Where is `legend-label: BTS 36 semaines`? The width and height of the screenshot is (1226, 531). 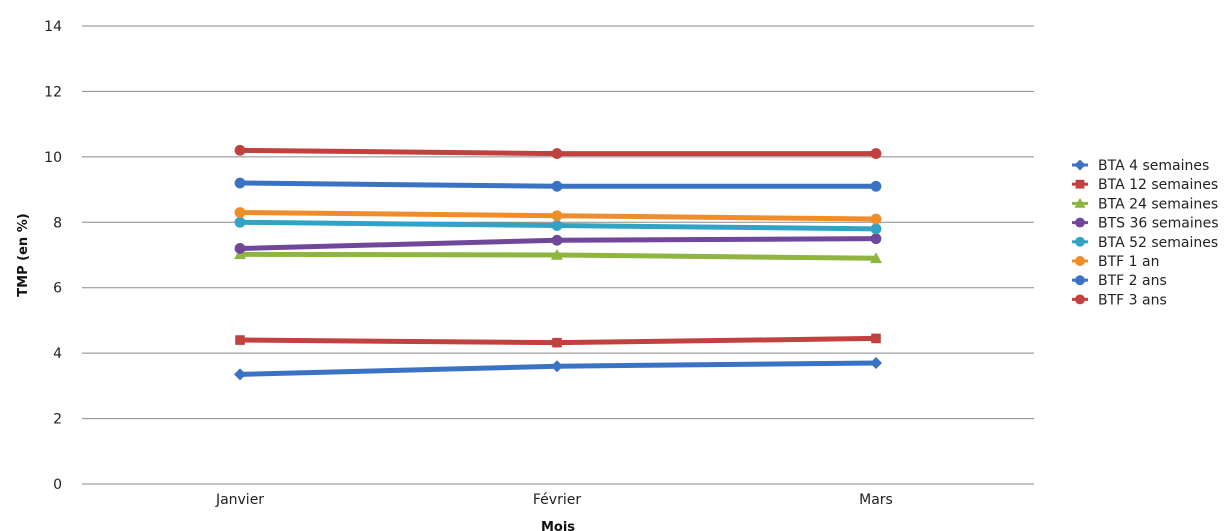 legend-label: BTS 36 semaines is located at coordinates (1158, 224).